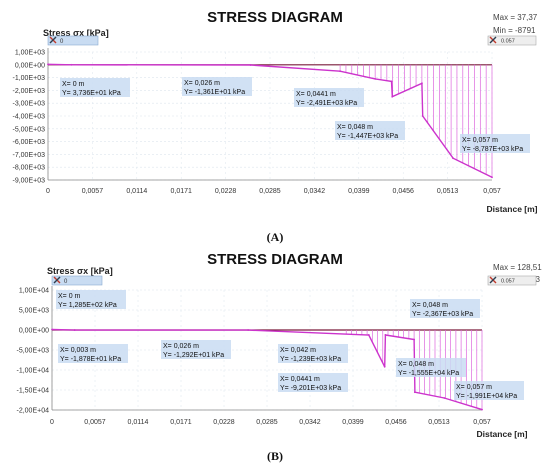  Describe the element at coordinates (474, 387) in the screenshot. I see `annotation-x-text: X= 0,057 m` at that location.